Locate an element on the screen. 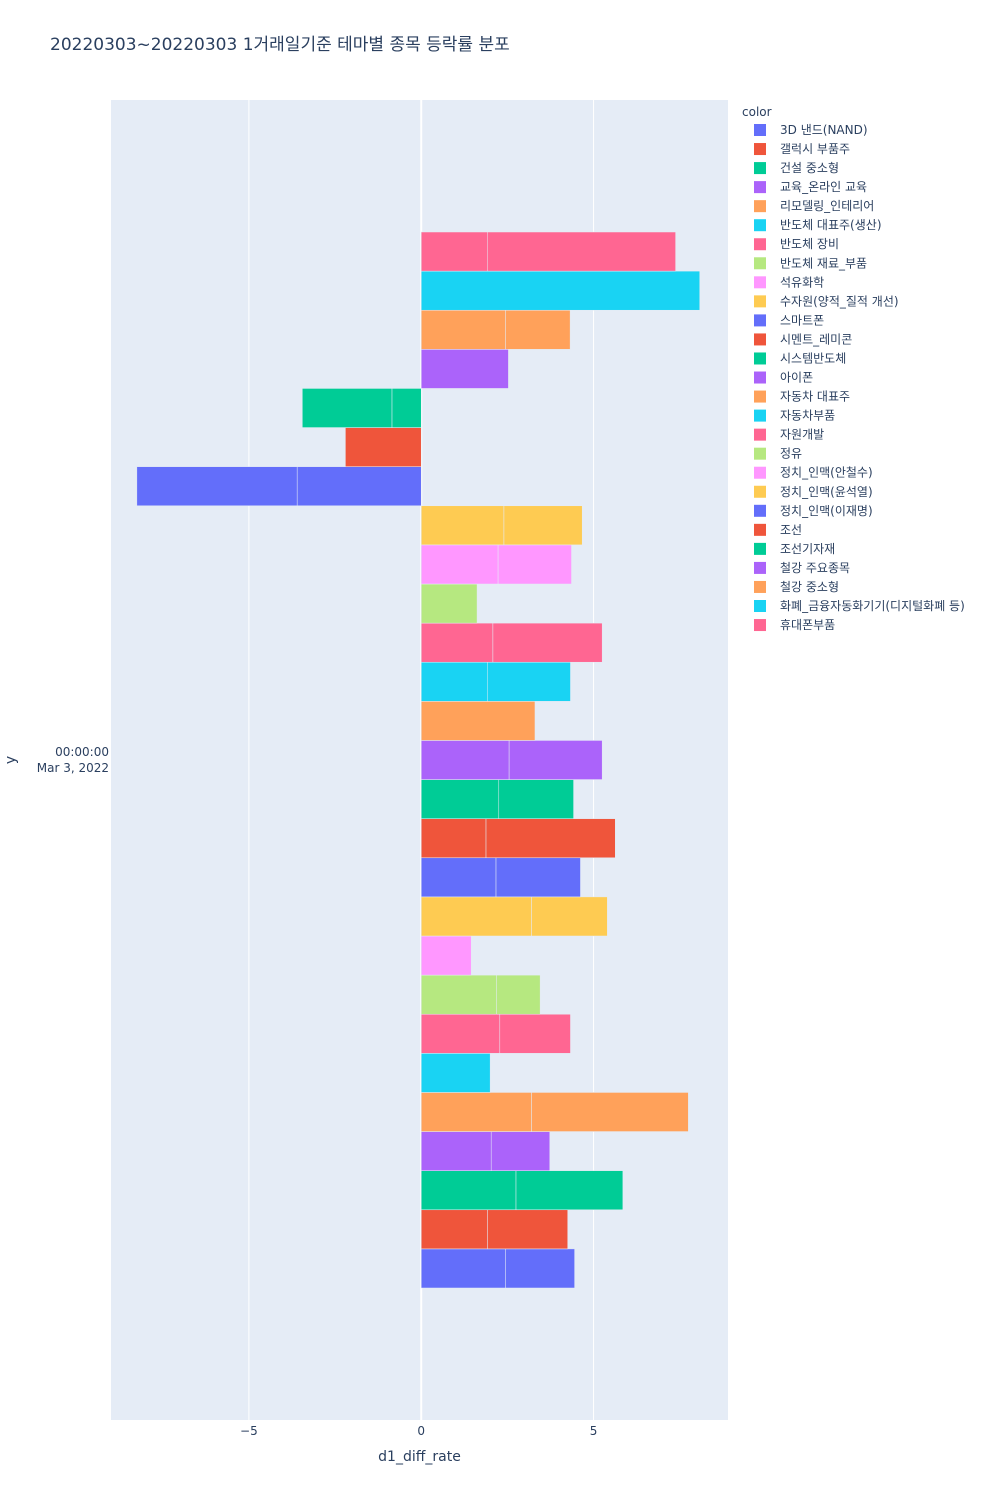 The image size is (1000, 1500). bar-조선기자재-1 is located at coordinates (347, 408).